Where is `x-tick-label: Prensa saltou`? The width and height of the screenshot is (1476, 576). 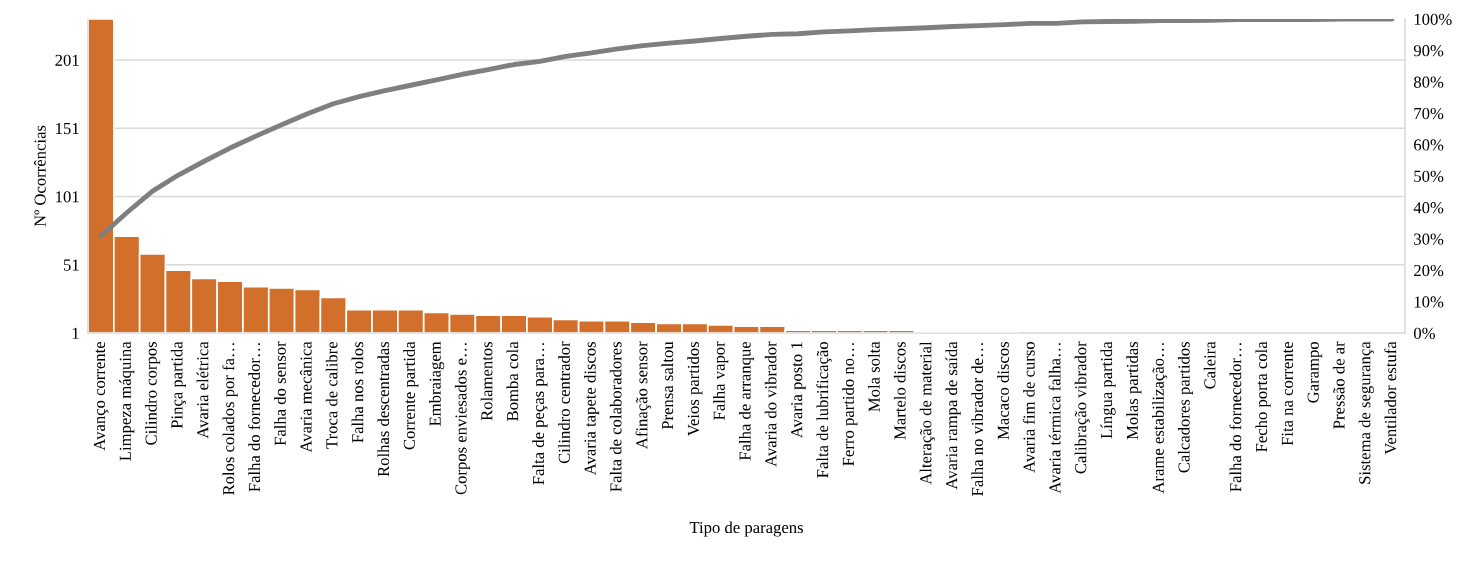 x-tick-label: Prensa saltou is located at coordinates (667, 385).